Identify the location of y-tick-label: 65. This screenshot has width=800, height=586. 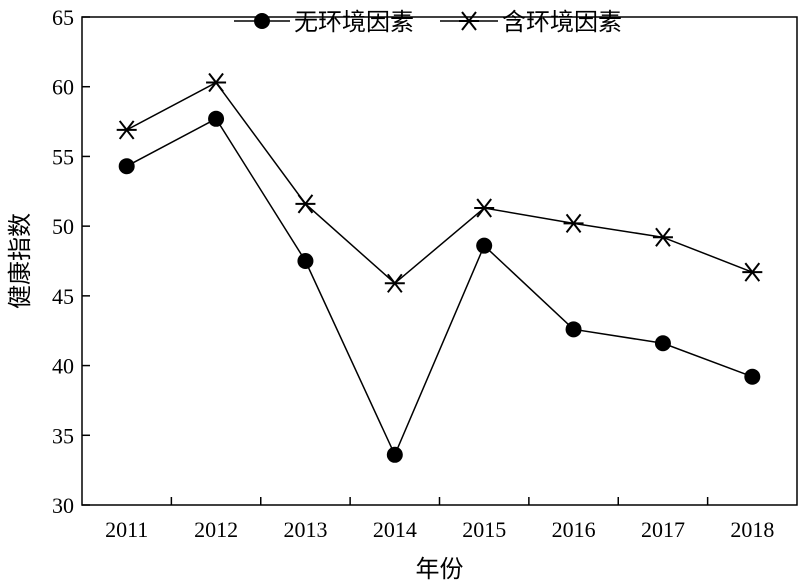
(63, 17).